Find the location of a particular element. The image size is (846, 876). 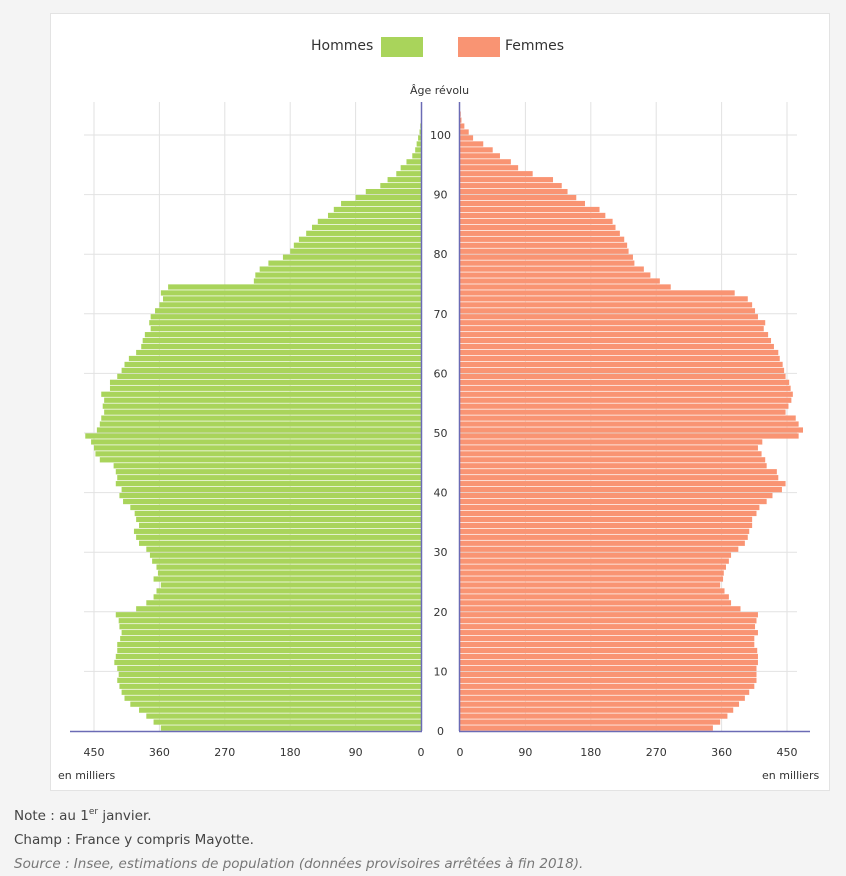

y-tick-20: 20 is located at coordinates (441, 612).